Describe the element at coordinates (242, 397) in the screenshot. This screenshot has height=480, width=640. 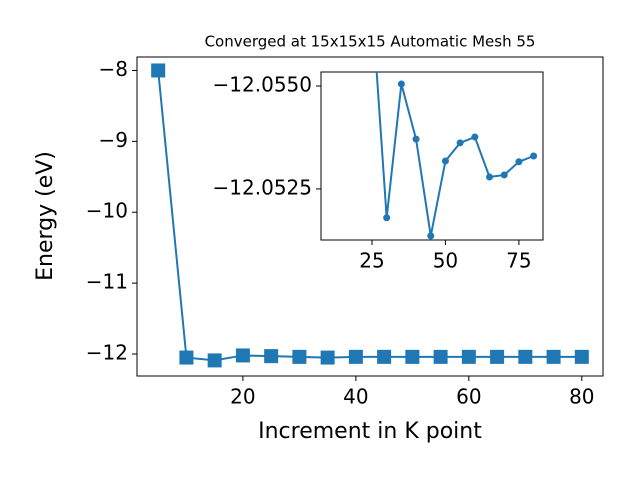
I see `x-tick-label: 20` at that location.